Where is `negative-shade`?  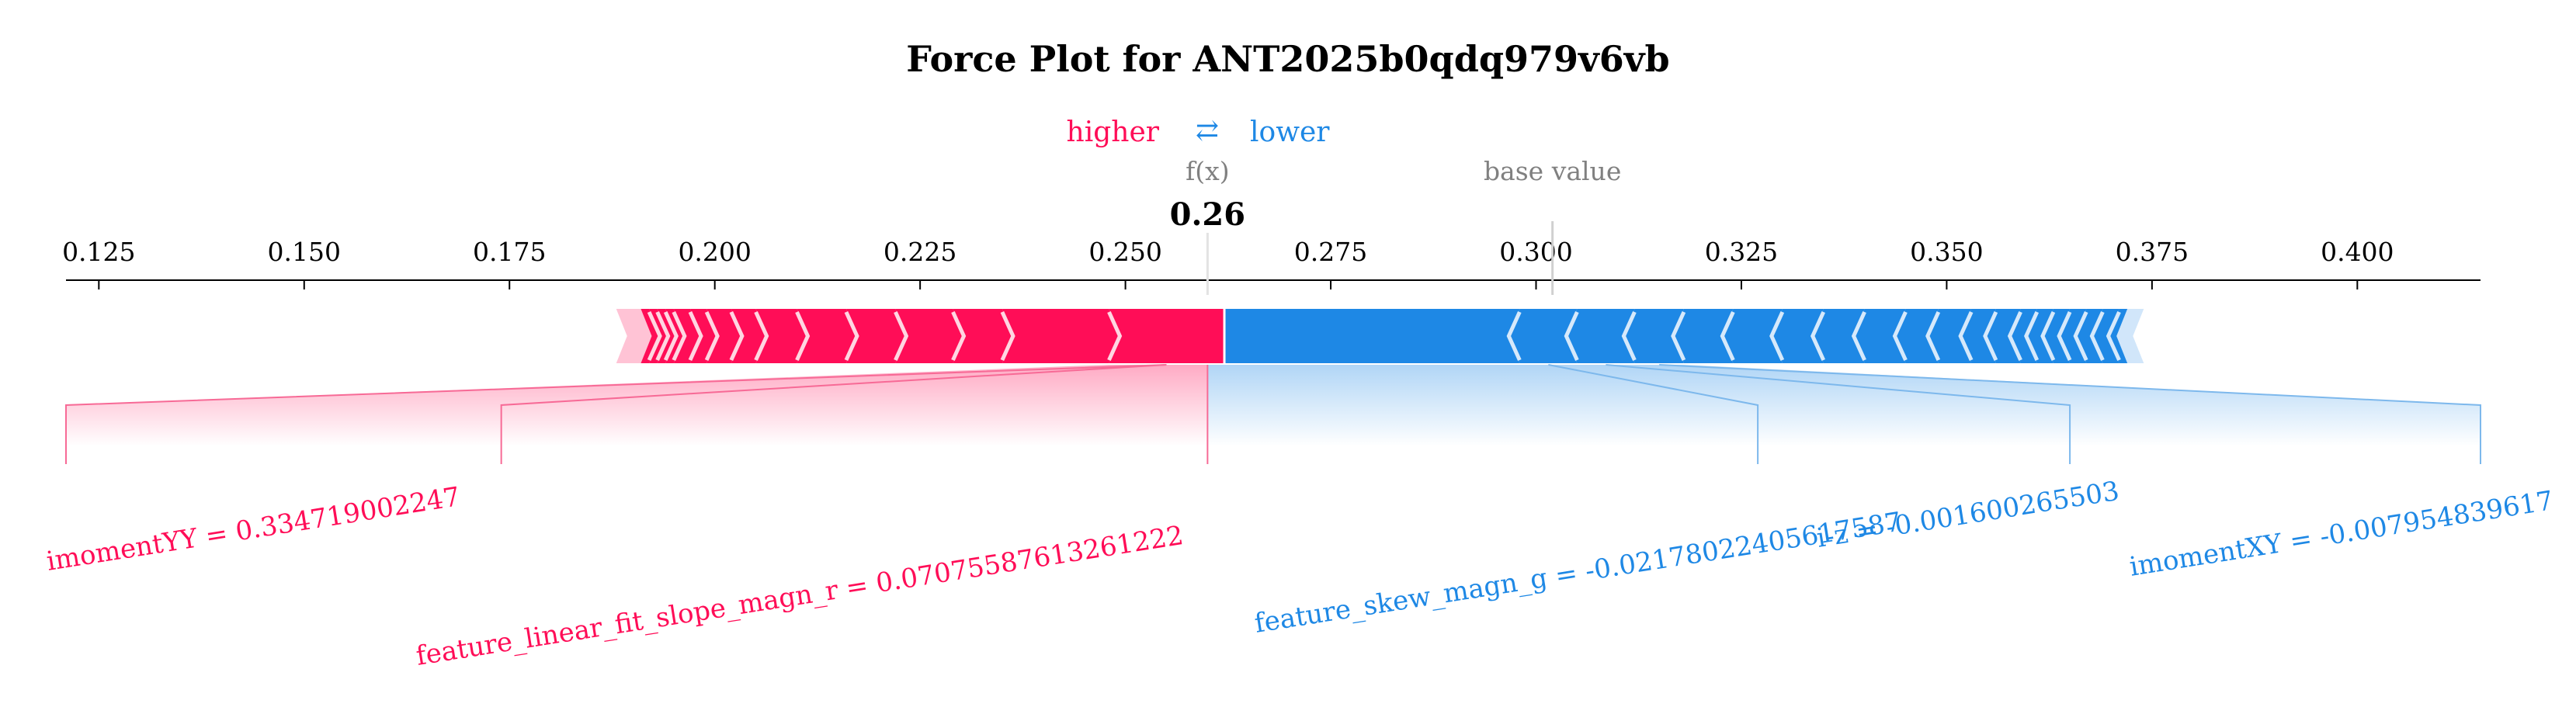
negative-shade is located at coordinates (1844, 405).